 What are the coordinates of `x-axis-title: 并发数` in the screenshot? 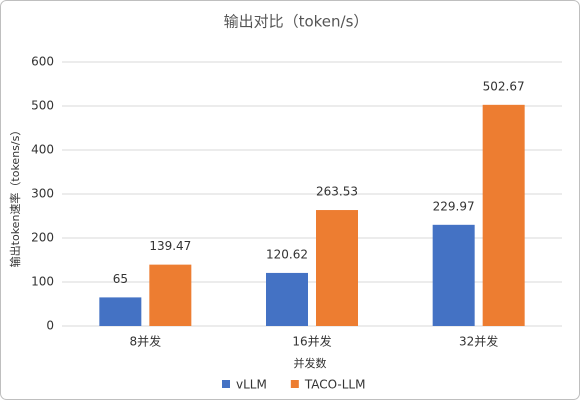 It's located at (310, 363).